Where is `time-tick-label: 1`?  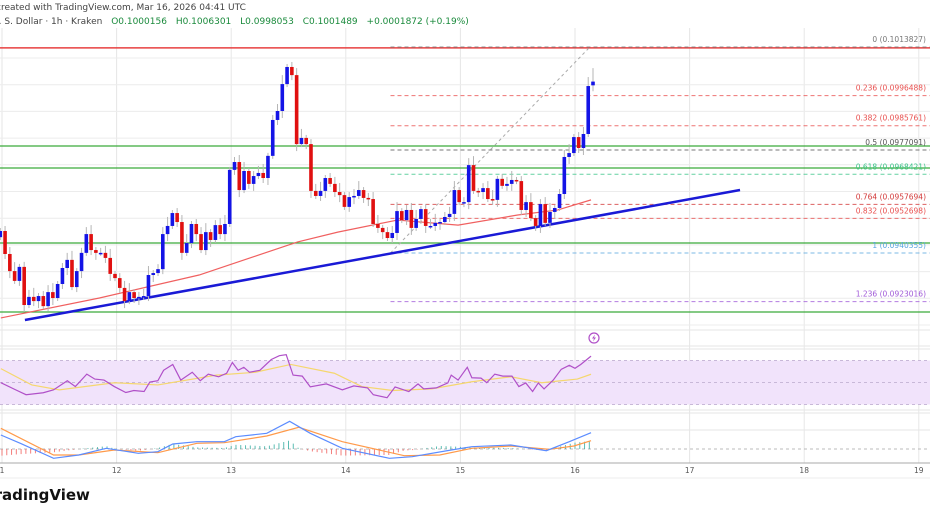
time-tick-label: 1 is located at coordinates (2, 470).